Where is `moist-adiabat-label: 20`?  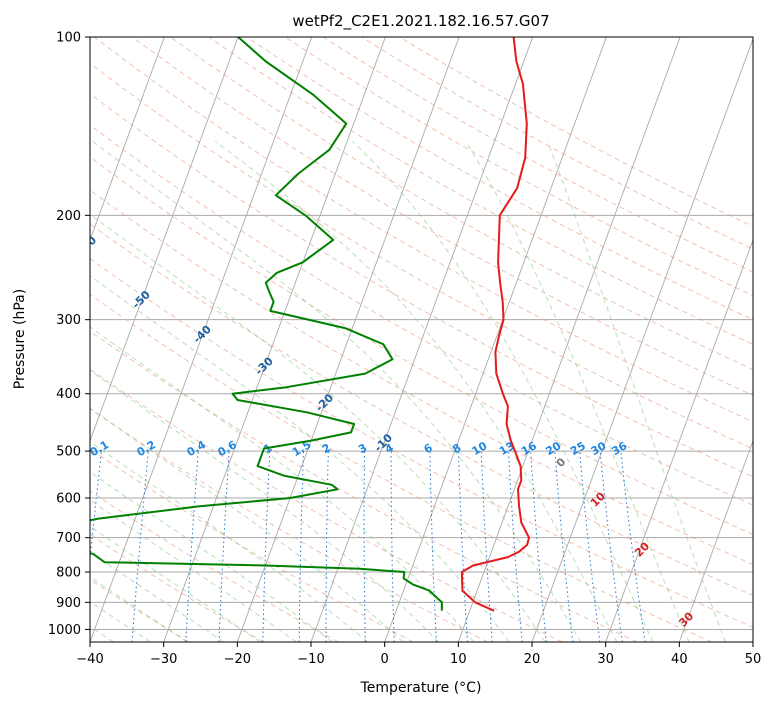 moist-adiabat-label: 20 is located at coordinates (642, 549).